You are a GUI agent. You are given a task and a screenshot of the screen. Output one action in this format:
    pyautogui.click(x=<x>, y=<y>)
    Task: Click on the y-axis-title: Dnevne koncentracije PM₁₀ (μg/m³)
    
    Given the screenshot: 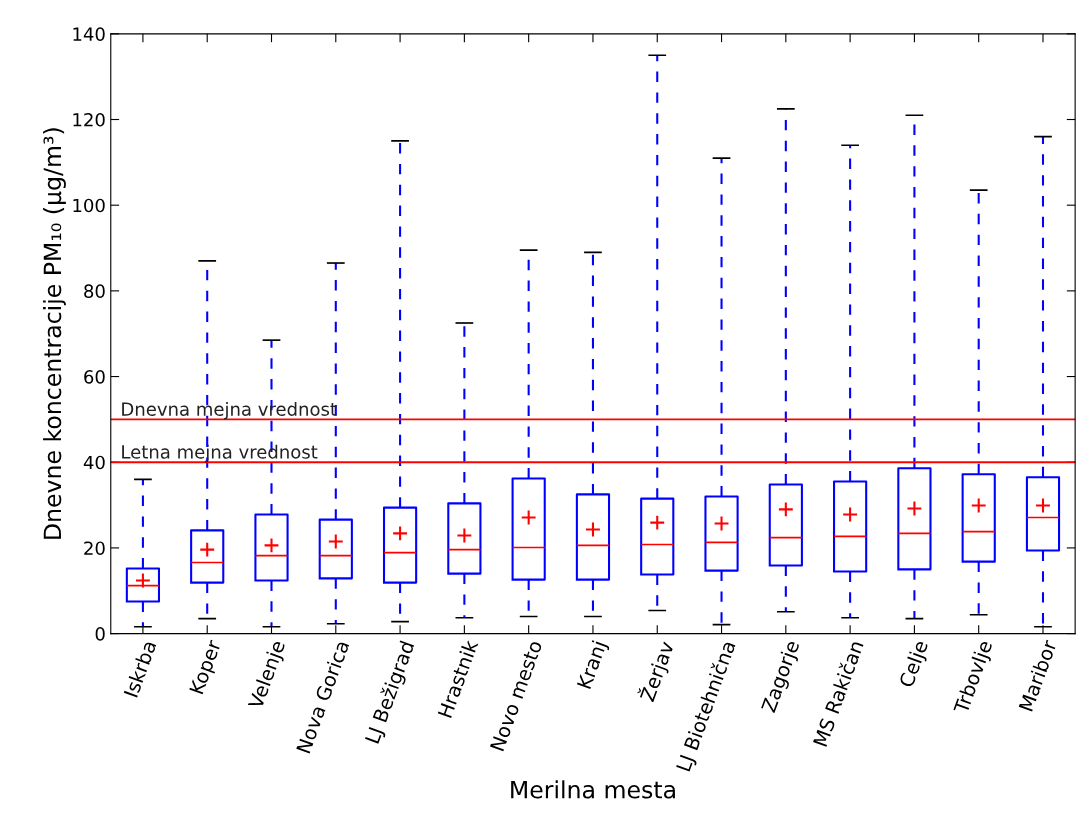 What is the action you would take?
    pyautogui.click(x=54, y=333)
    